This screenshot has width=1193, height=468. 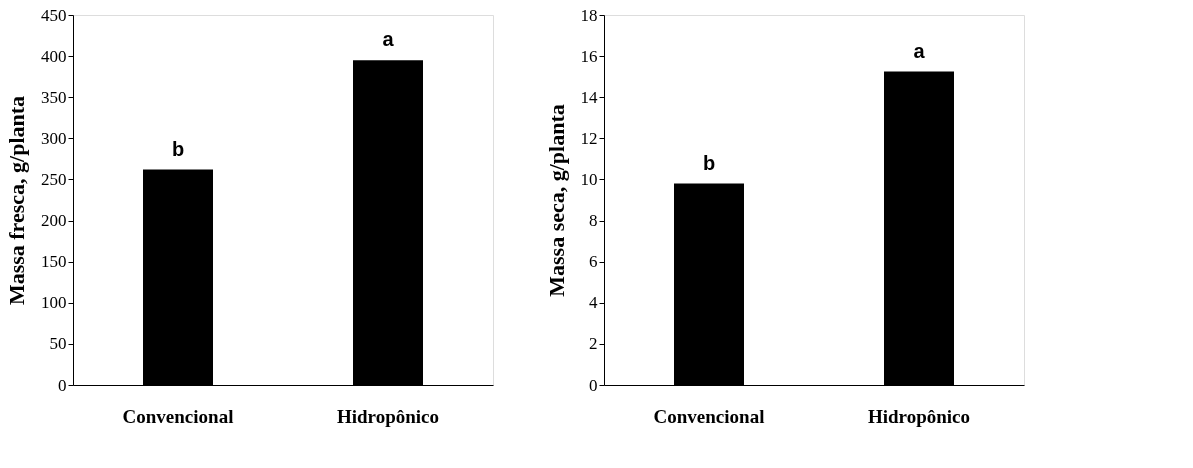 I want to click on y-tick-label: 16, so click(x=589, y=56).